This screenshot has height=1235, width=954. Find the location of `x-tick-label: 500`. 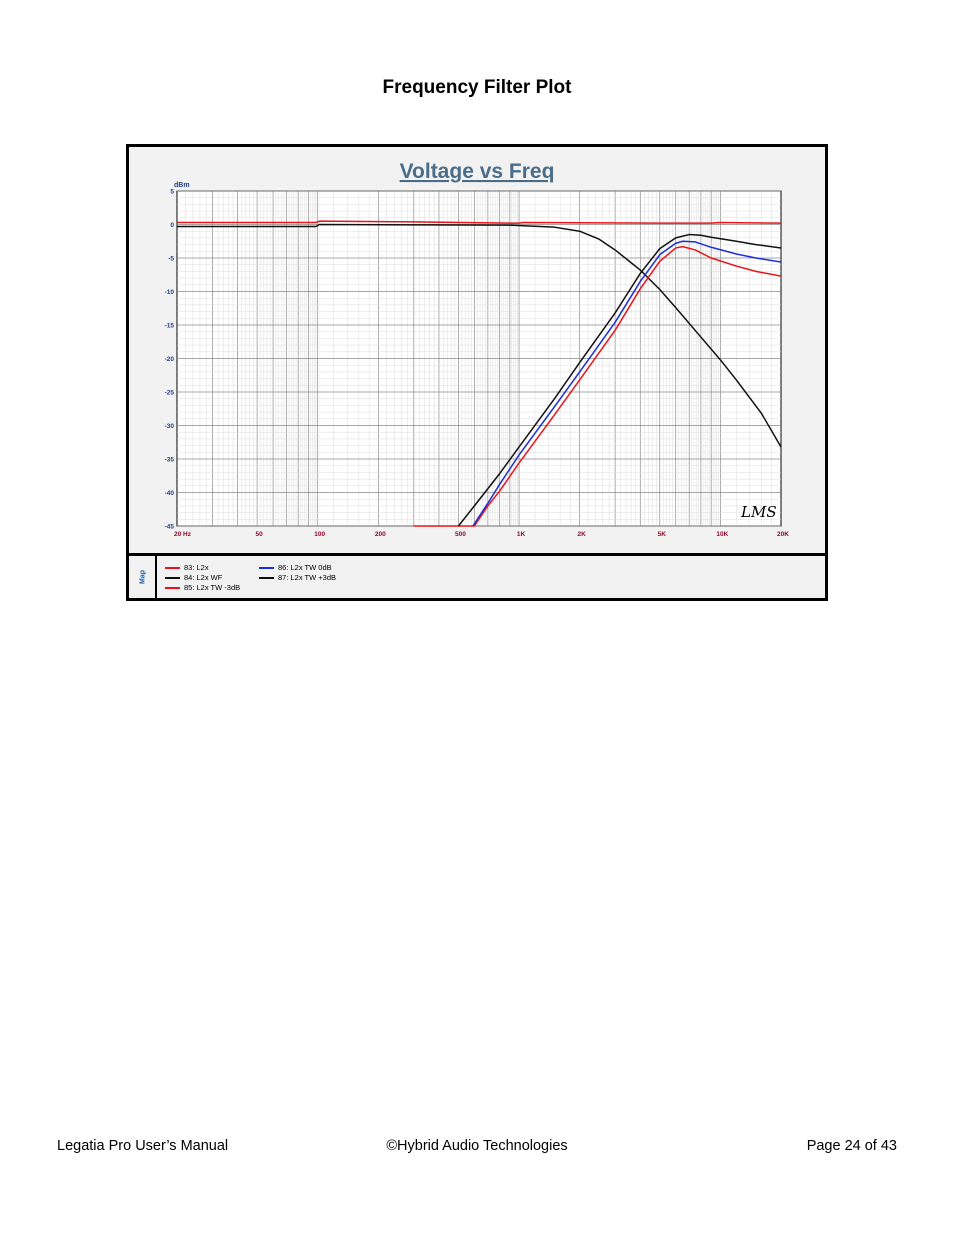

x-tick-label: 500 is located at coordinates (460, 534).